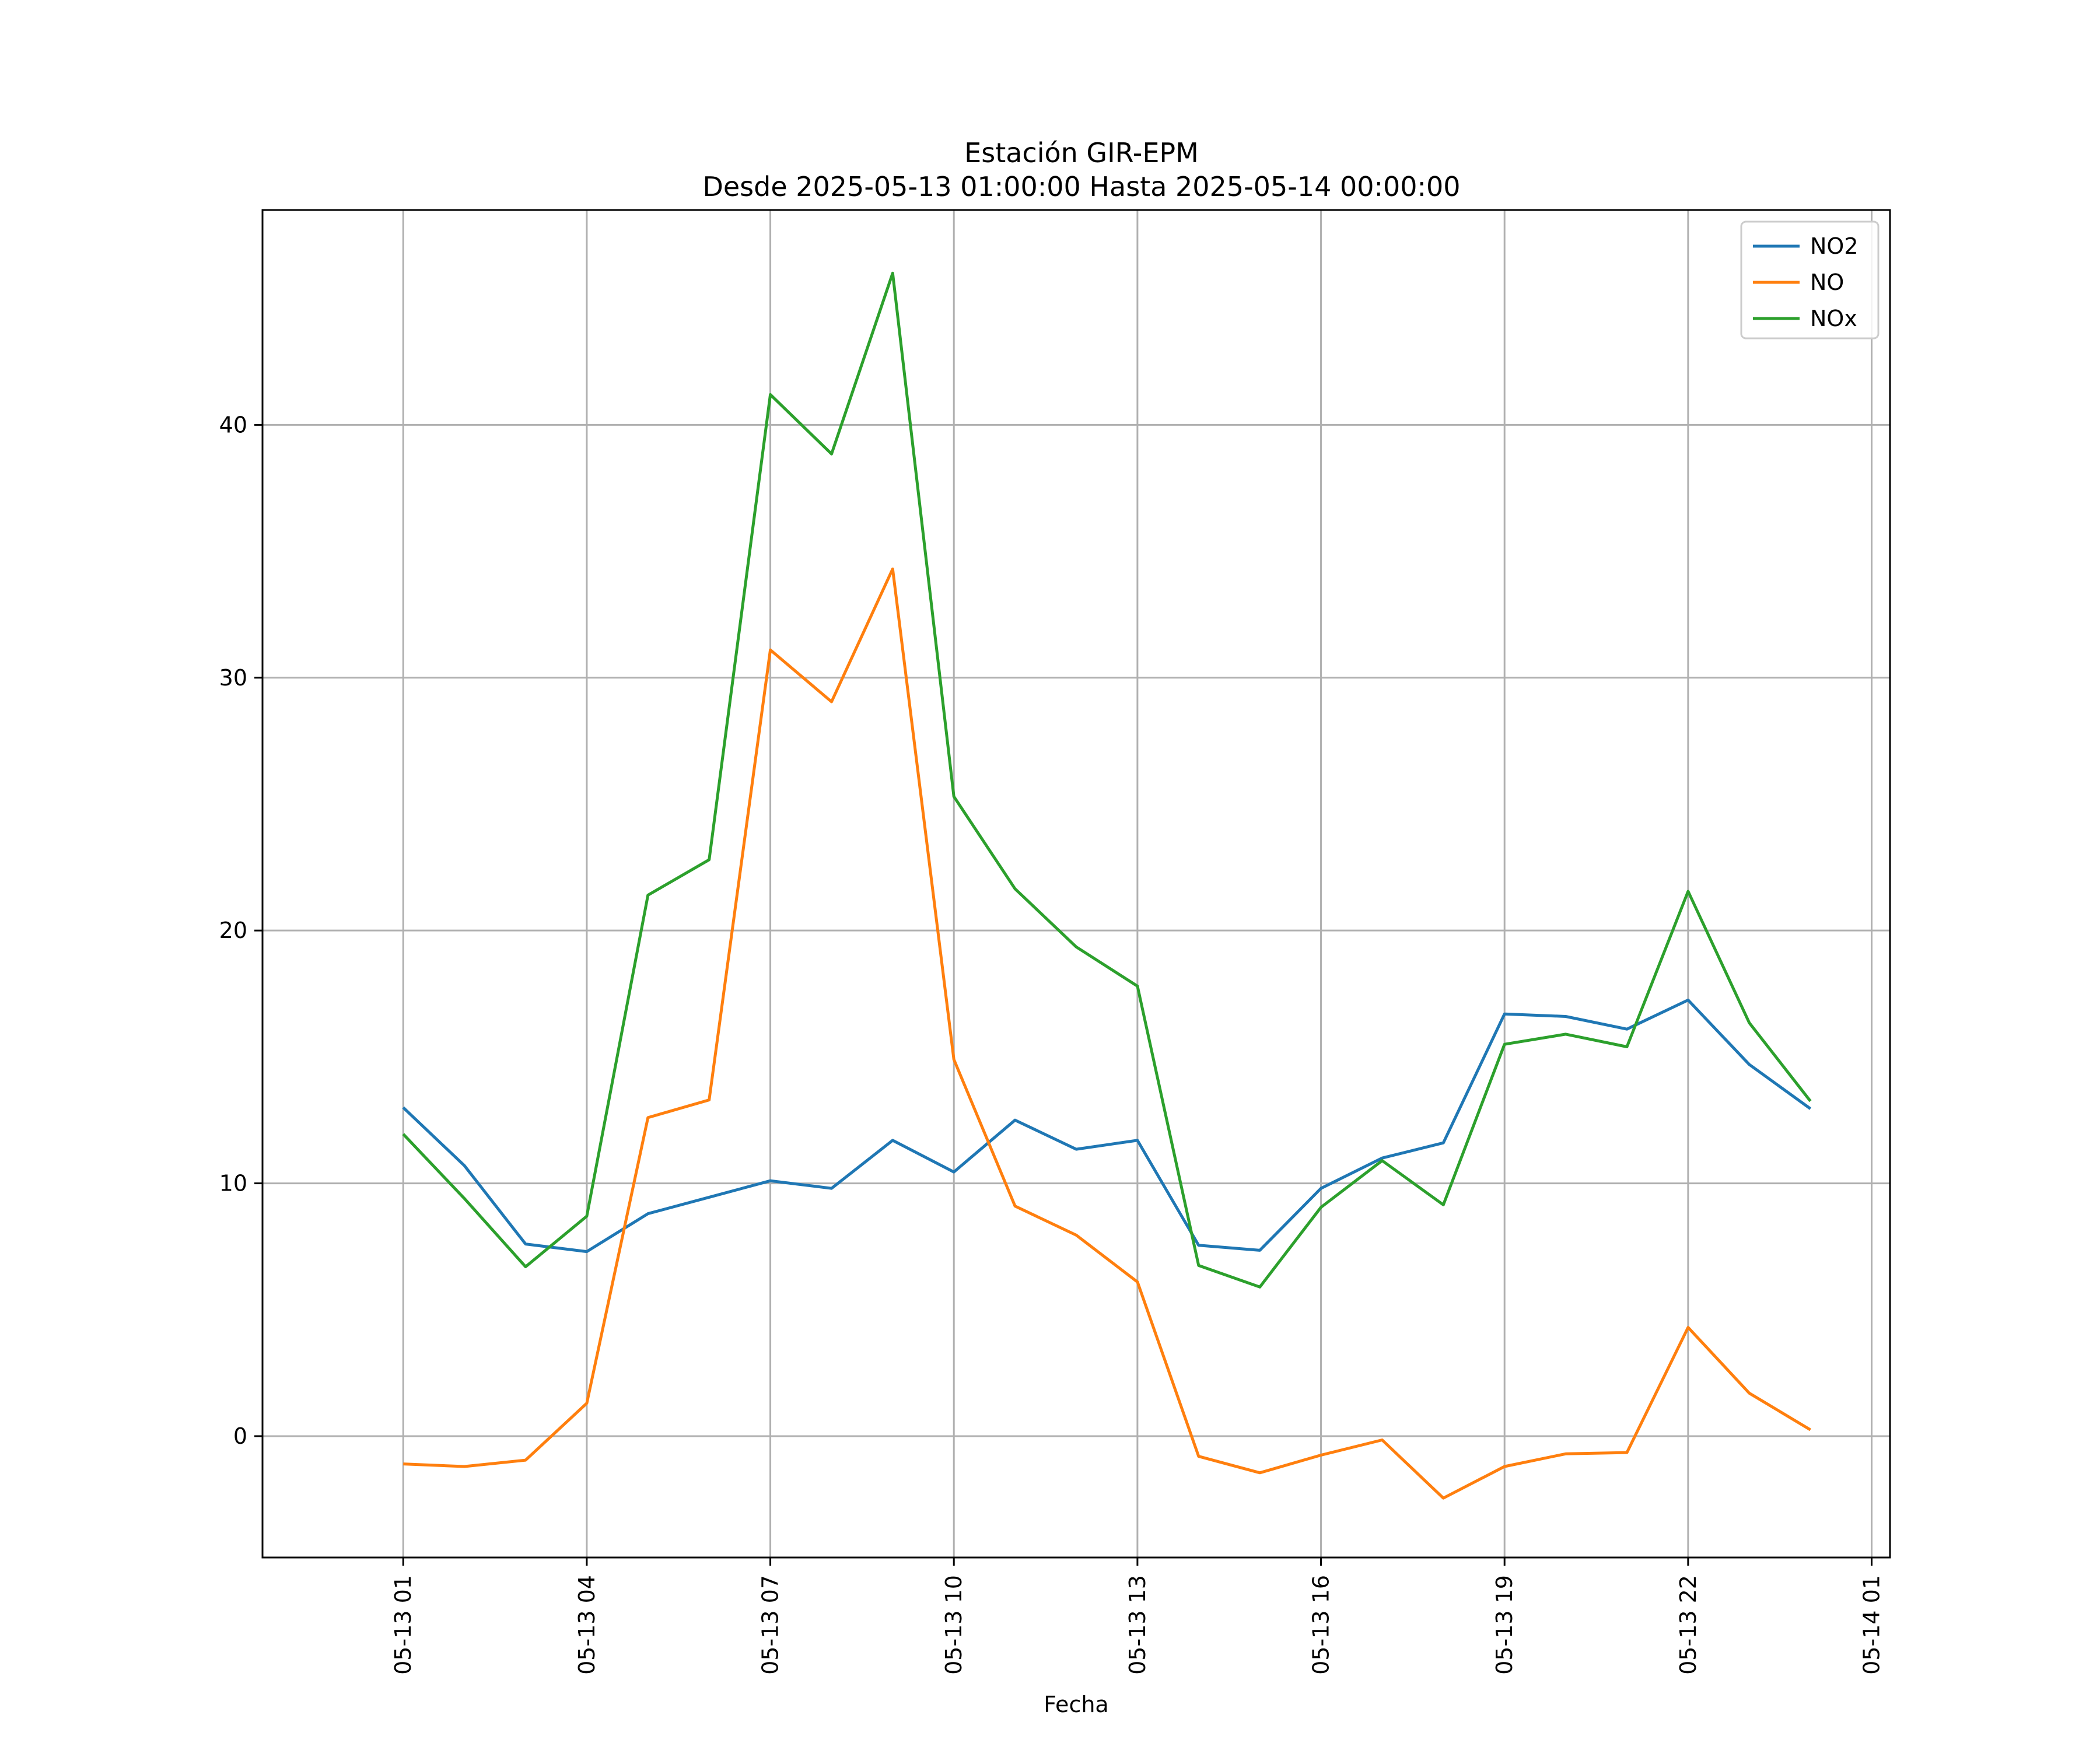 Image resolution: width=2100 pixels, height=1750 pixels. Describe the element at coordinates (587, 1625) in the screenshot. I see `x-tick-label: 05-13 04` at that location.